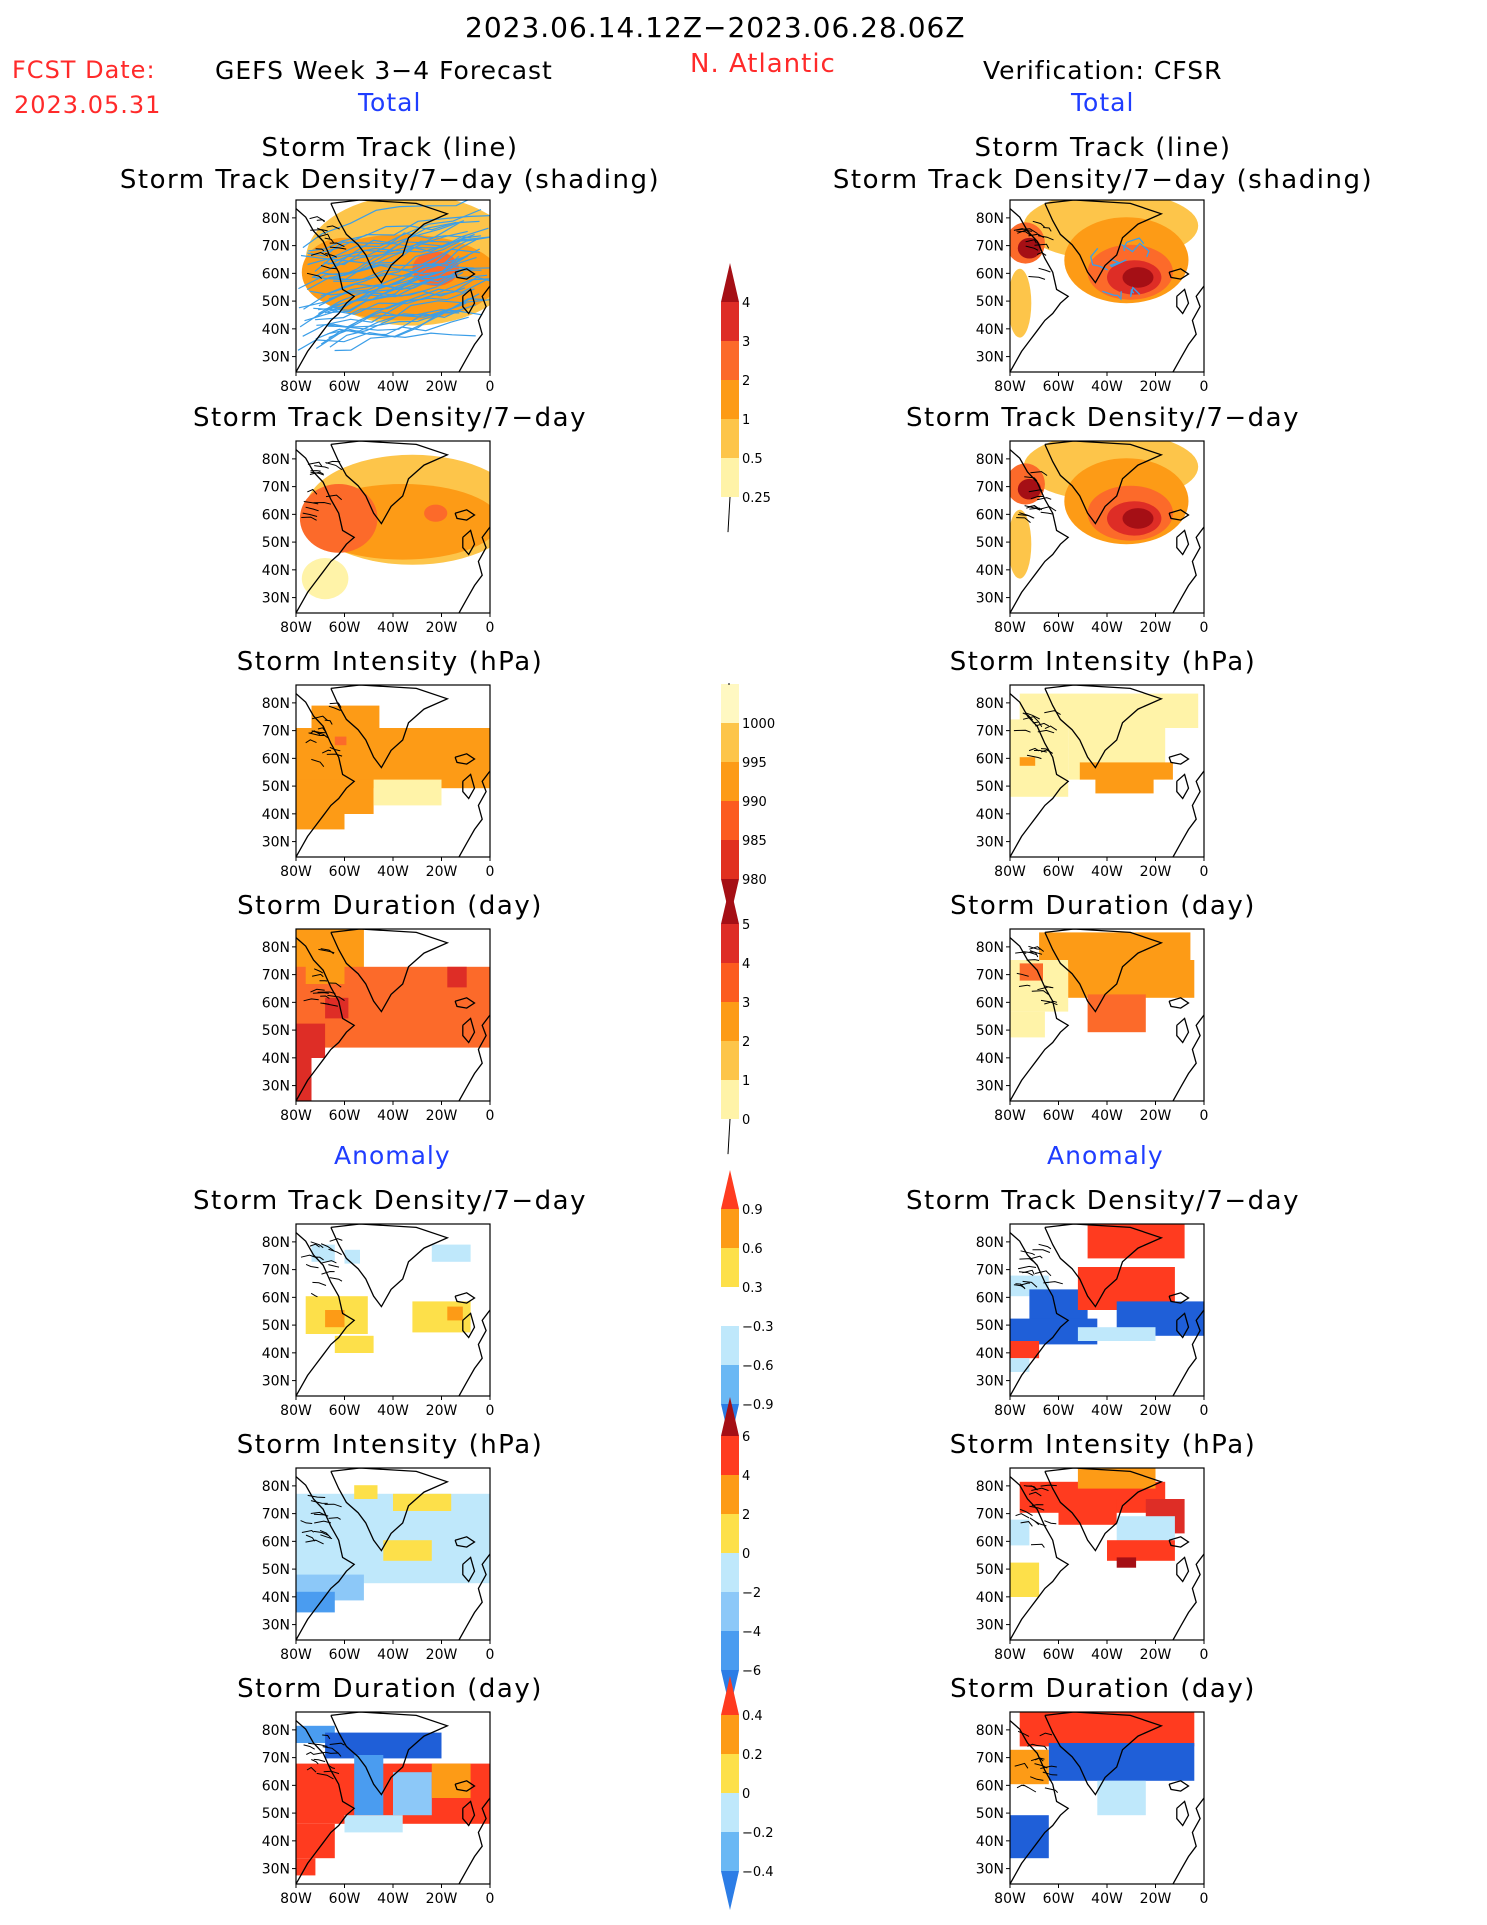 Image resolution: width=1487 pixels, height=1925 pixels. Describe the element at coordinates (748, 801) in the screenshot. I see `colorbar-intensity: 1000 995 990 985 980` at that location.